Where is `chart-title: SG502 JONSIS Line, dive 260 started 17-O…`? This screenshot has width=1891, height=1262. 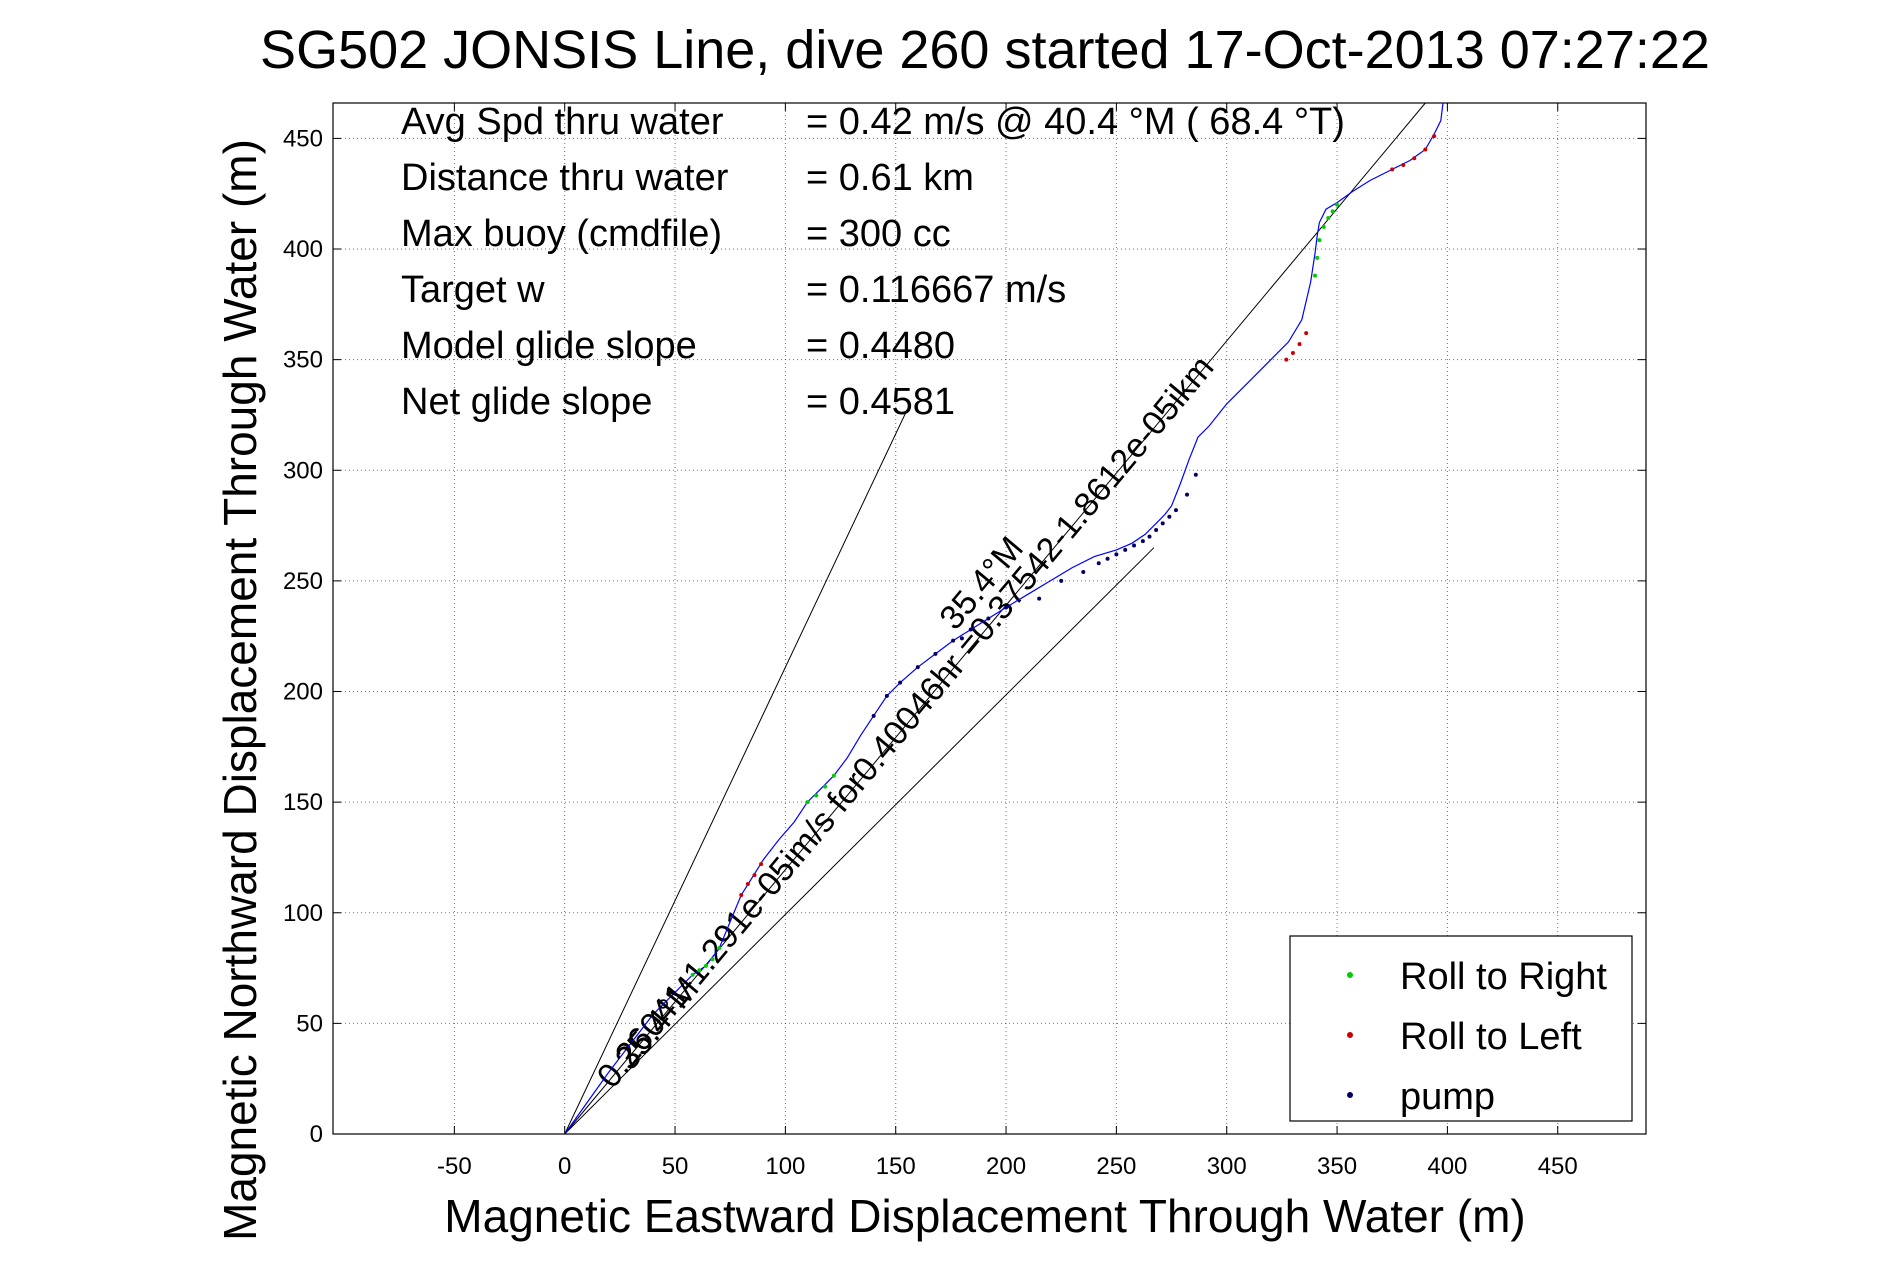
chart-title: SG502 JONSIS Line, dive 260 started 17-O… is located at coordinates (985, 50).